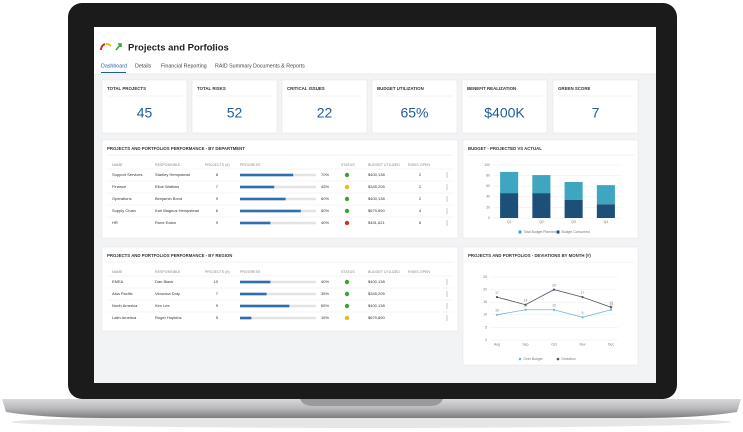  Describe the element at coordinates (488, 175) in the screenshot. I see `y-tick-label: 80` at that location.